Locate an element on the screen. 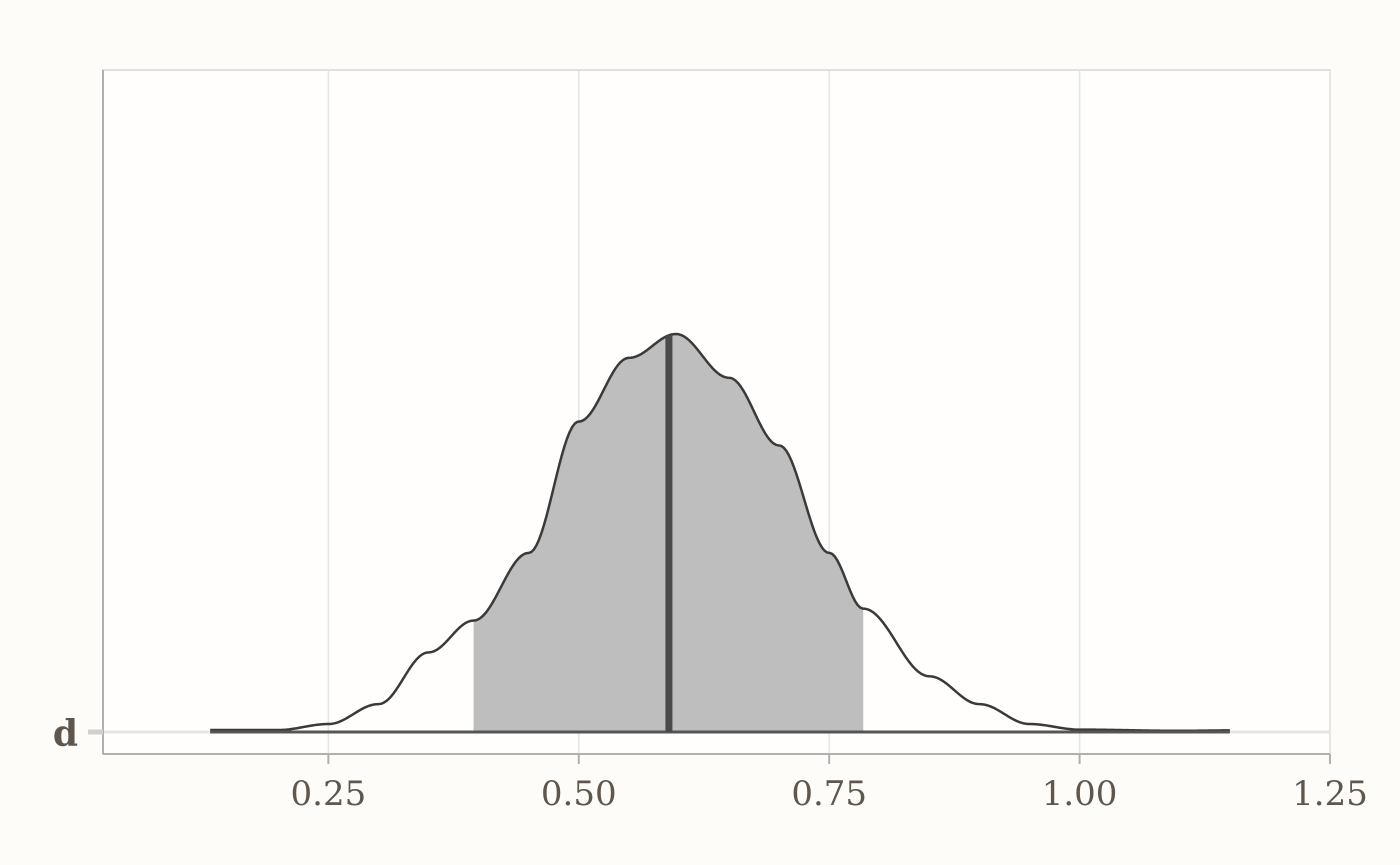 The image size is (1400, 865). x-tick-label: 0.25 is located at coordinates (329, 794).